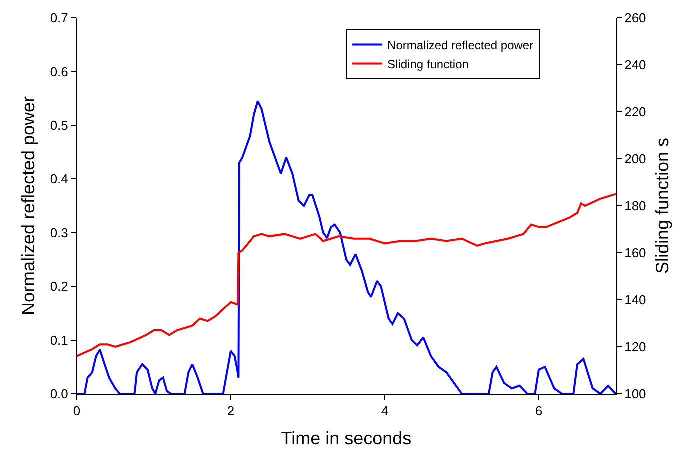 The image size is (689, 457). What do you see at coordinates (59, 125) in the screenshot?
I see `y-tick-label: 0.5` at bounding box center [59, 125].